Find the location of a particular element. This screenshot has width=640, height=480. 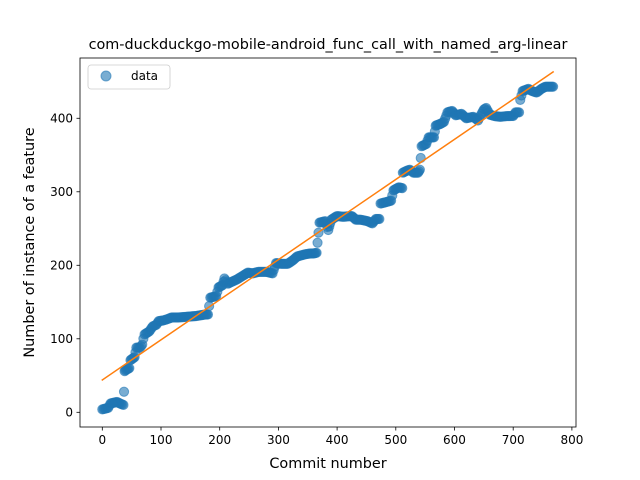

y-tick-label: 300 is located at coordinates (61, 192).